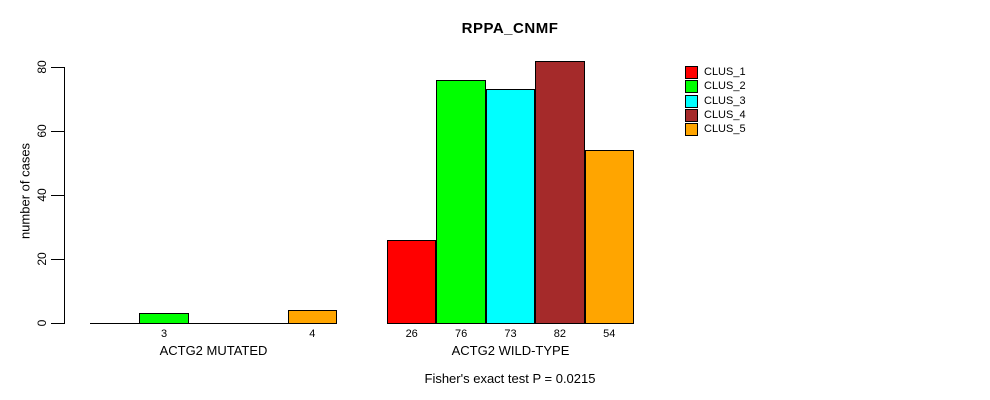  I want to click on legend-item: CLUS_2, so click(715, 87).